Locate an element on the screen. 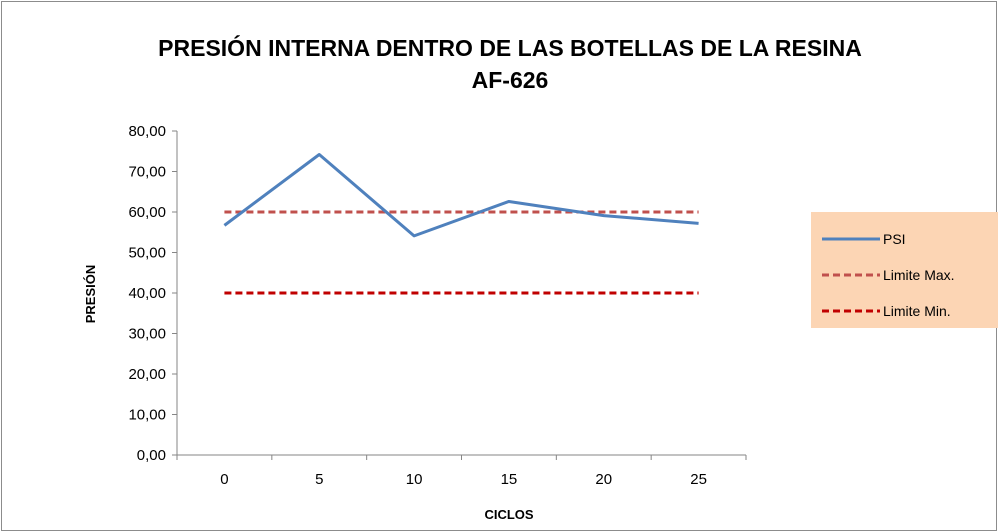  y-tick-label: 20,00 is located at coordinates (147, 374).